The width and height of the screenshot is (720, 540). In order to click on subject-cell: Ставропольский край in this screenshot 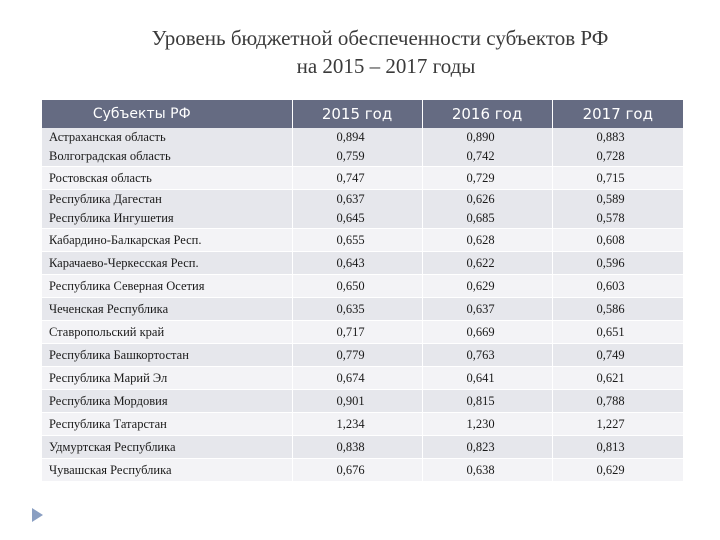, I will do `click(167, 332)`.